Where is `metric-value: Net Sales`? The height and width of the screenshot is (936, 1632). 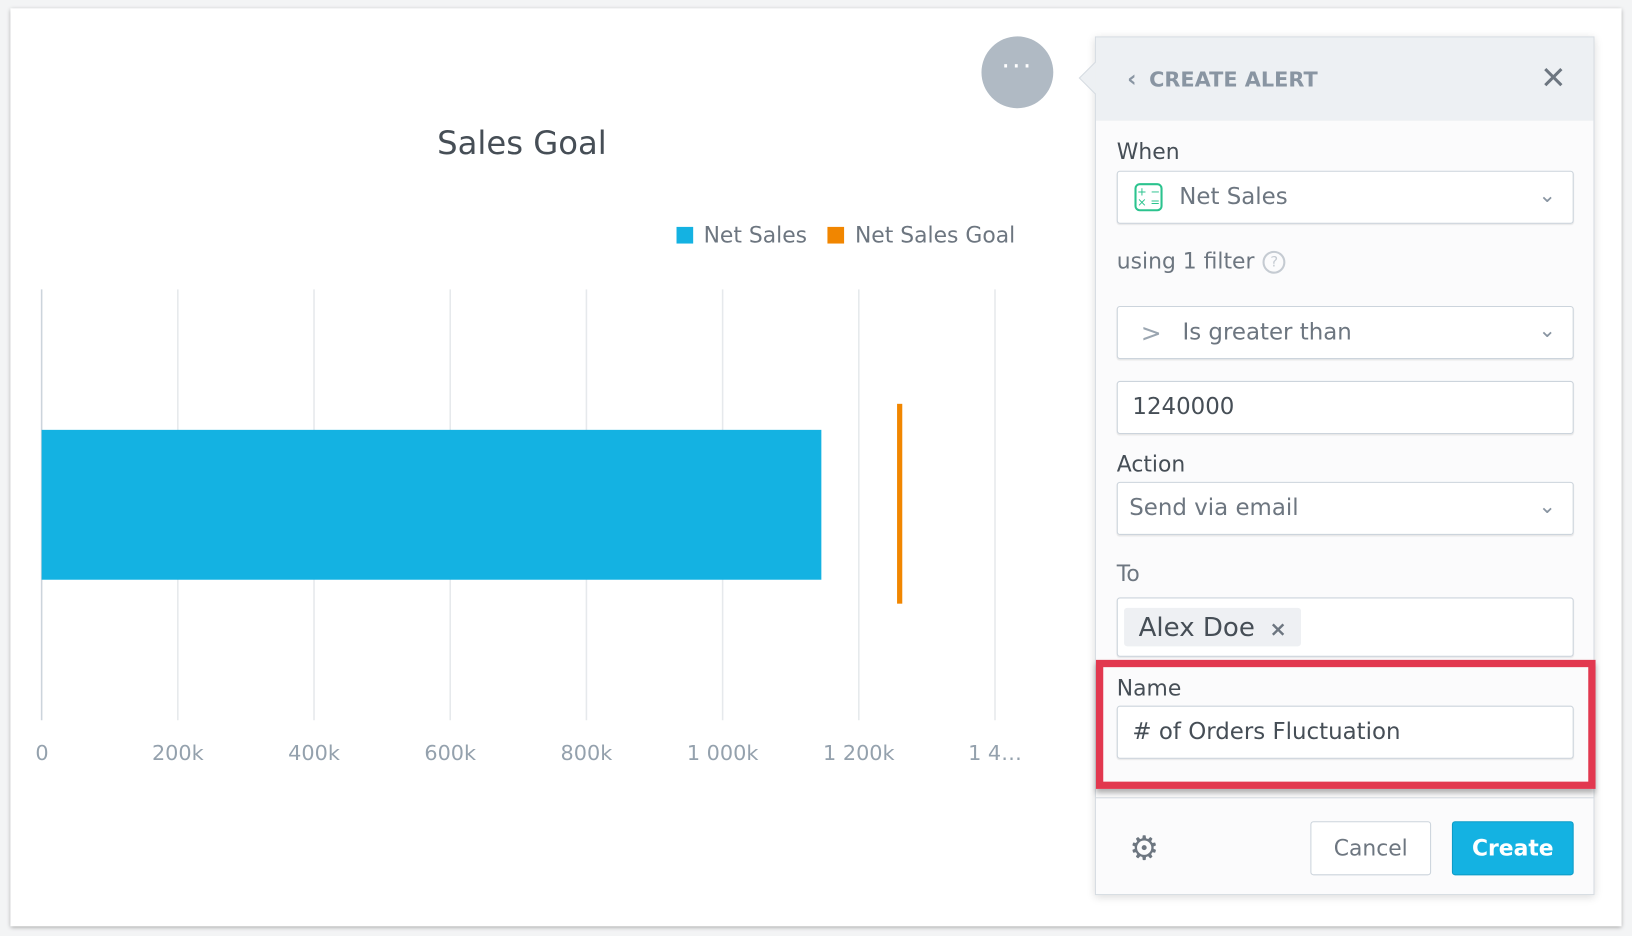 metric-value: Net Sales is located at coordinates (1233, 197).